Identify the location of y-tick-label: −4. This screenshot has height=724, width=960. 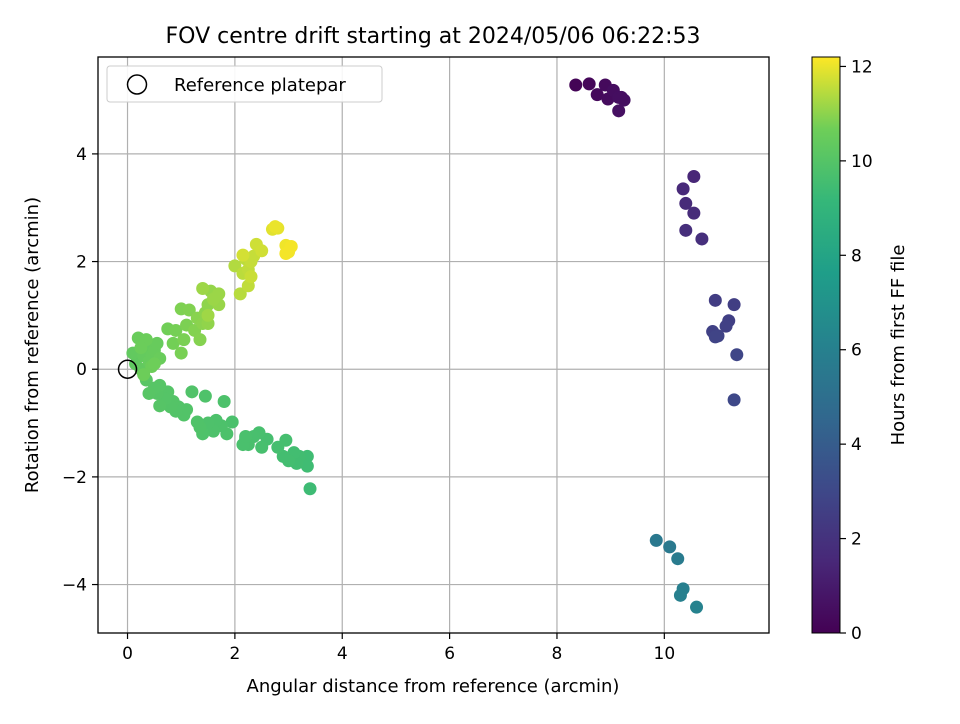
(74, 586).